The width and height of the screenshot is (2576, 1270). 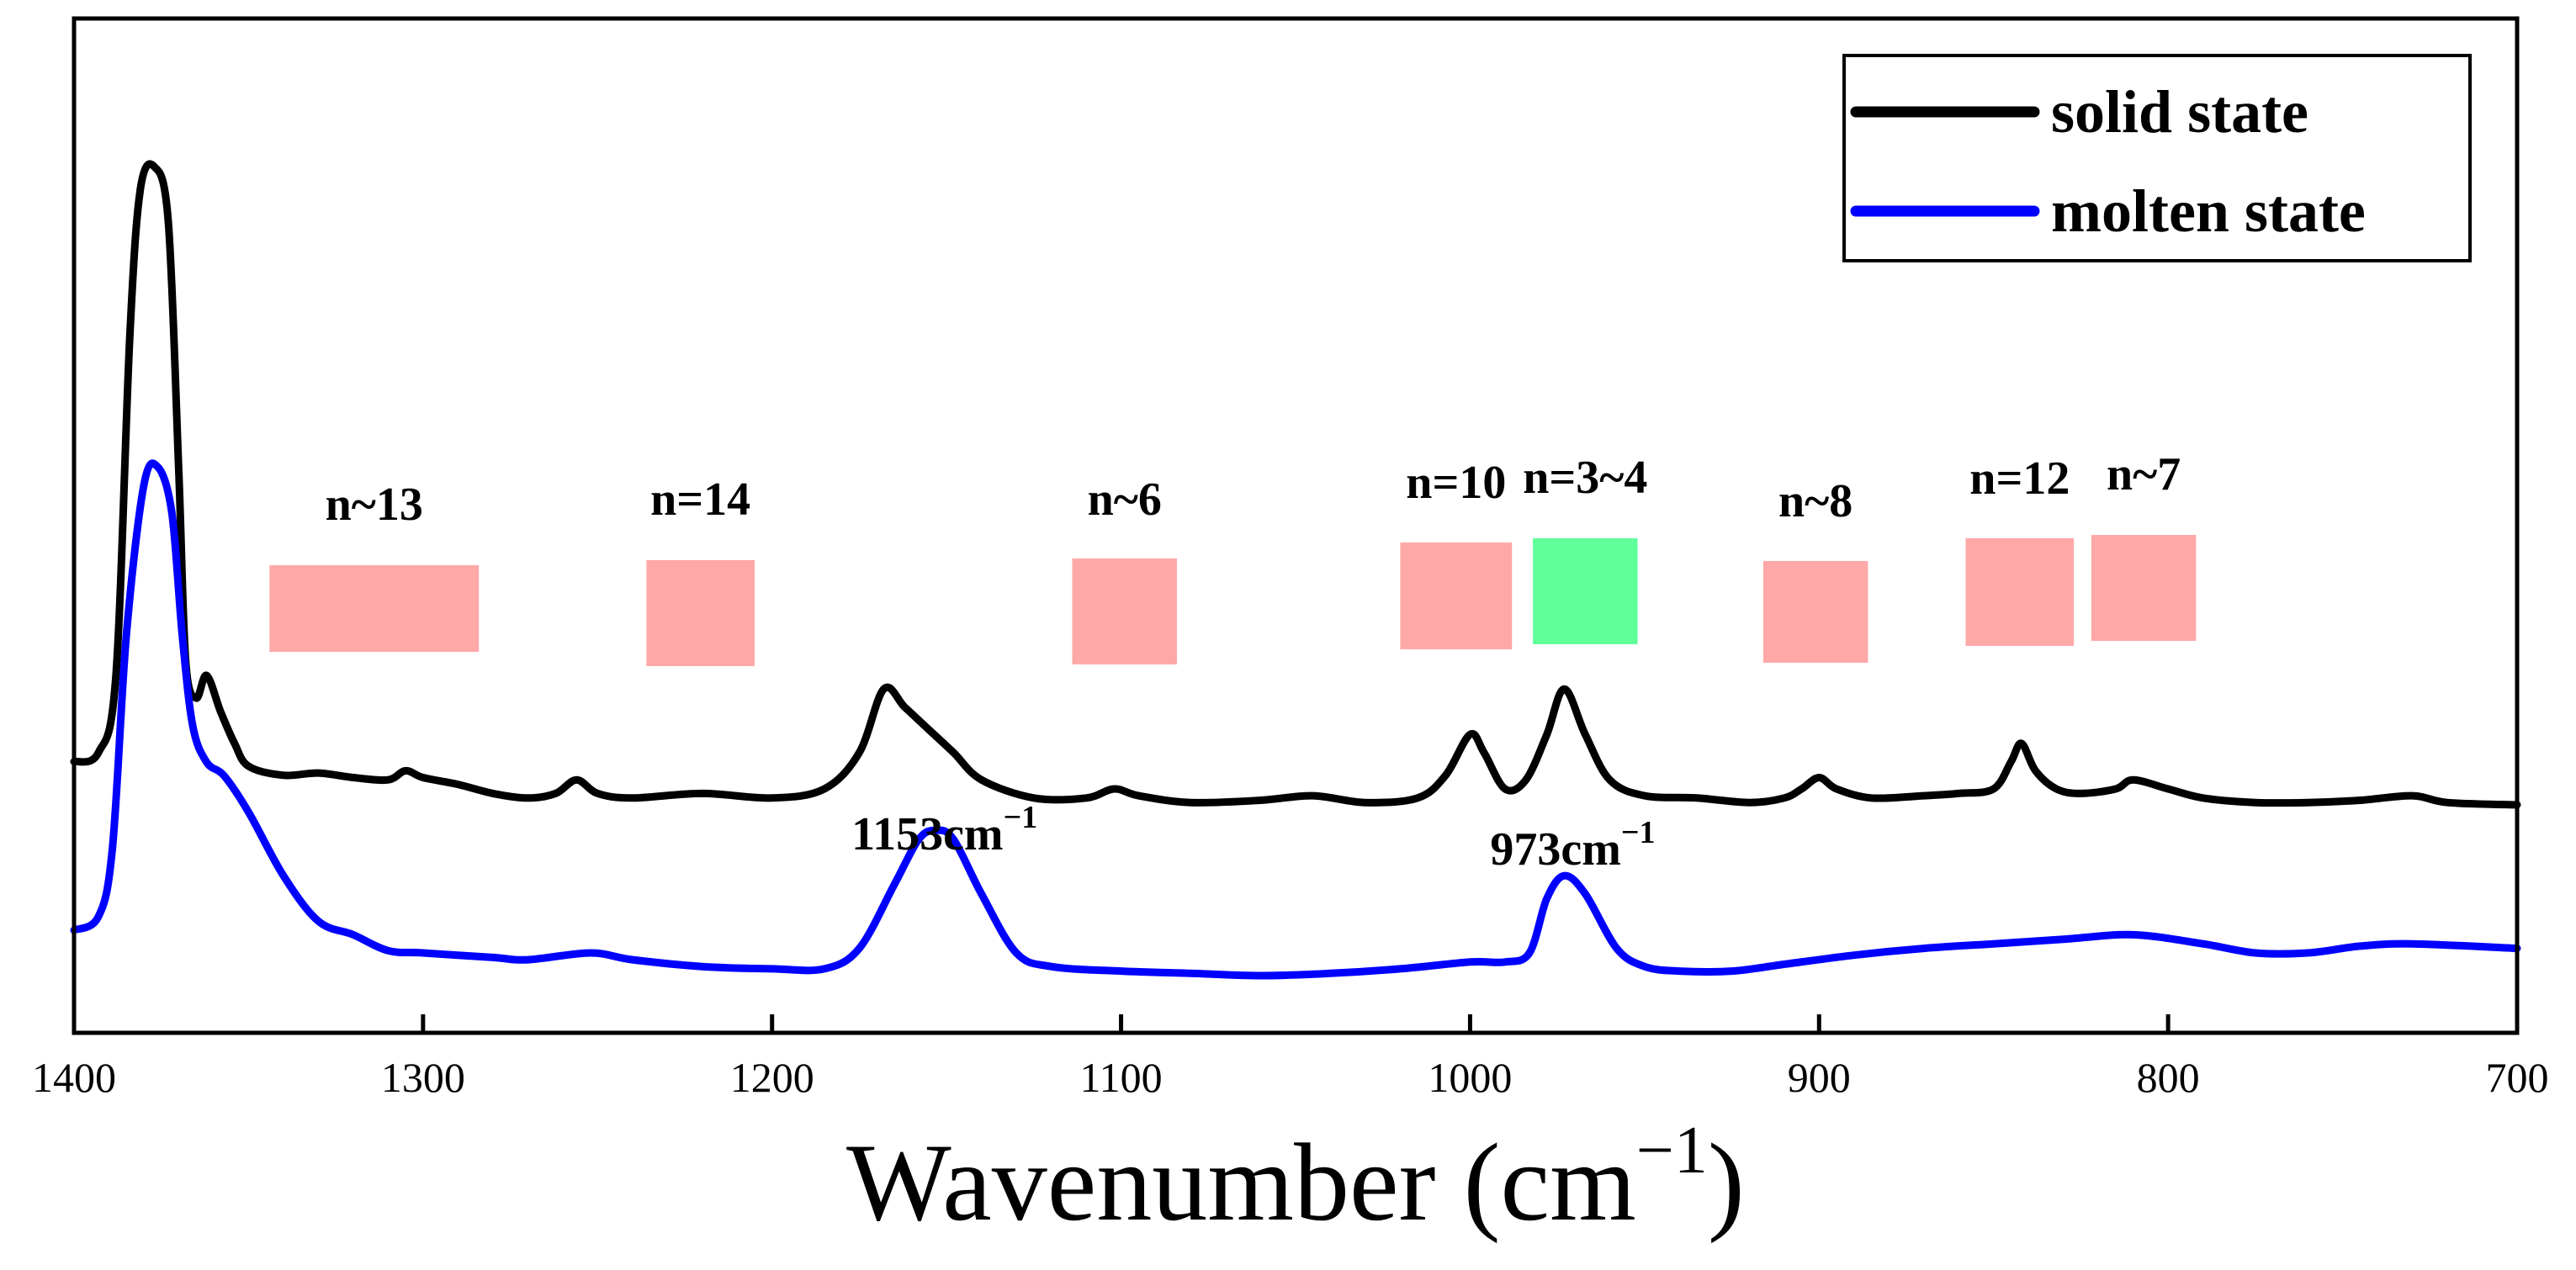 What do you see at coordinates (2019, 478) in the screenshot?
I see `highlight-label: n=12` at bounding box center [2019, 478].